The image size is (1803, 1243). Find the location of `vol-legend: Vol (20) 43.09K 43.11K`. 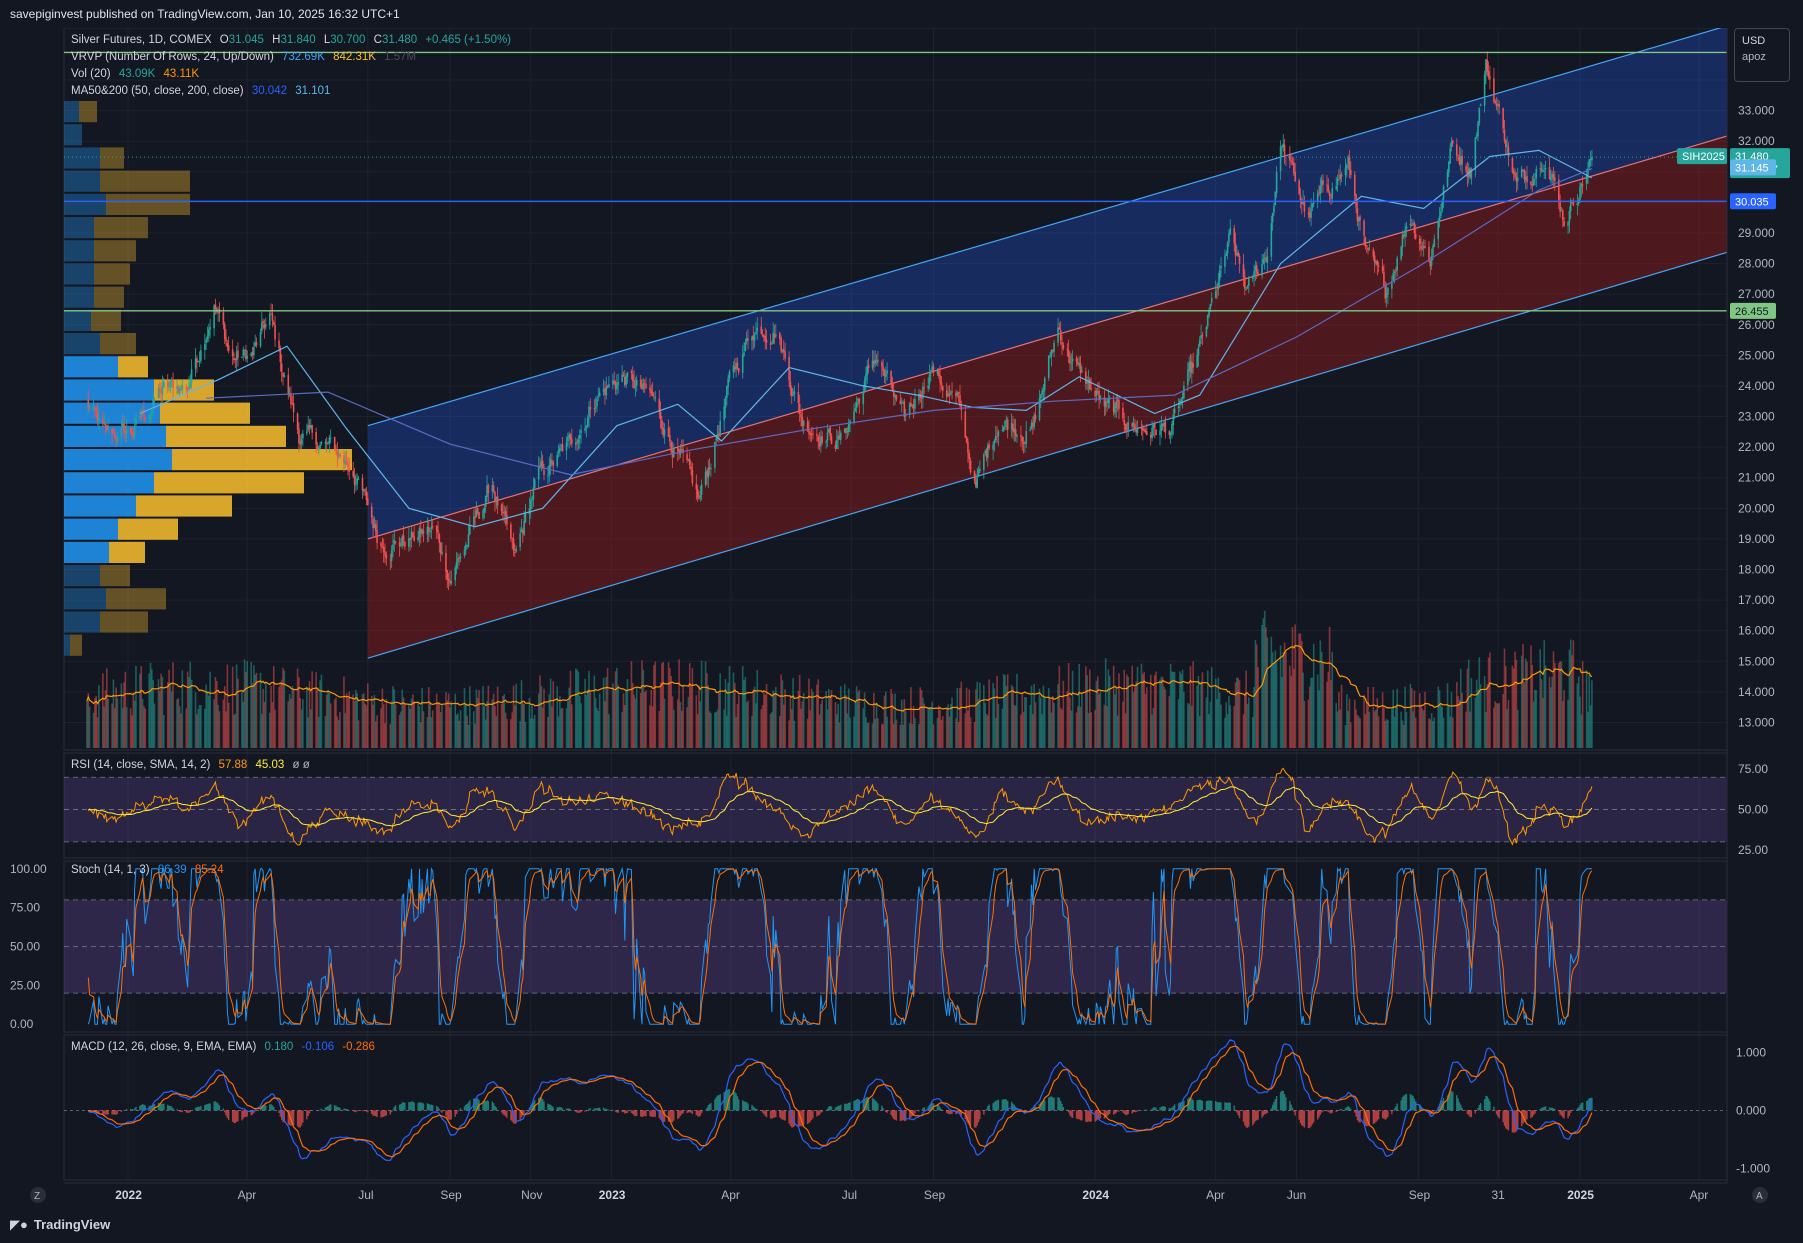

vol-legend: Vol (20) 43.09K 43.11K is located at coordinates (137, 74).